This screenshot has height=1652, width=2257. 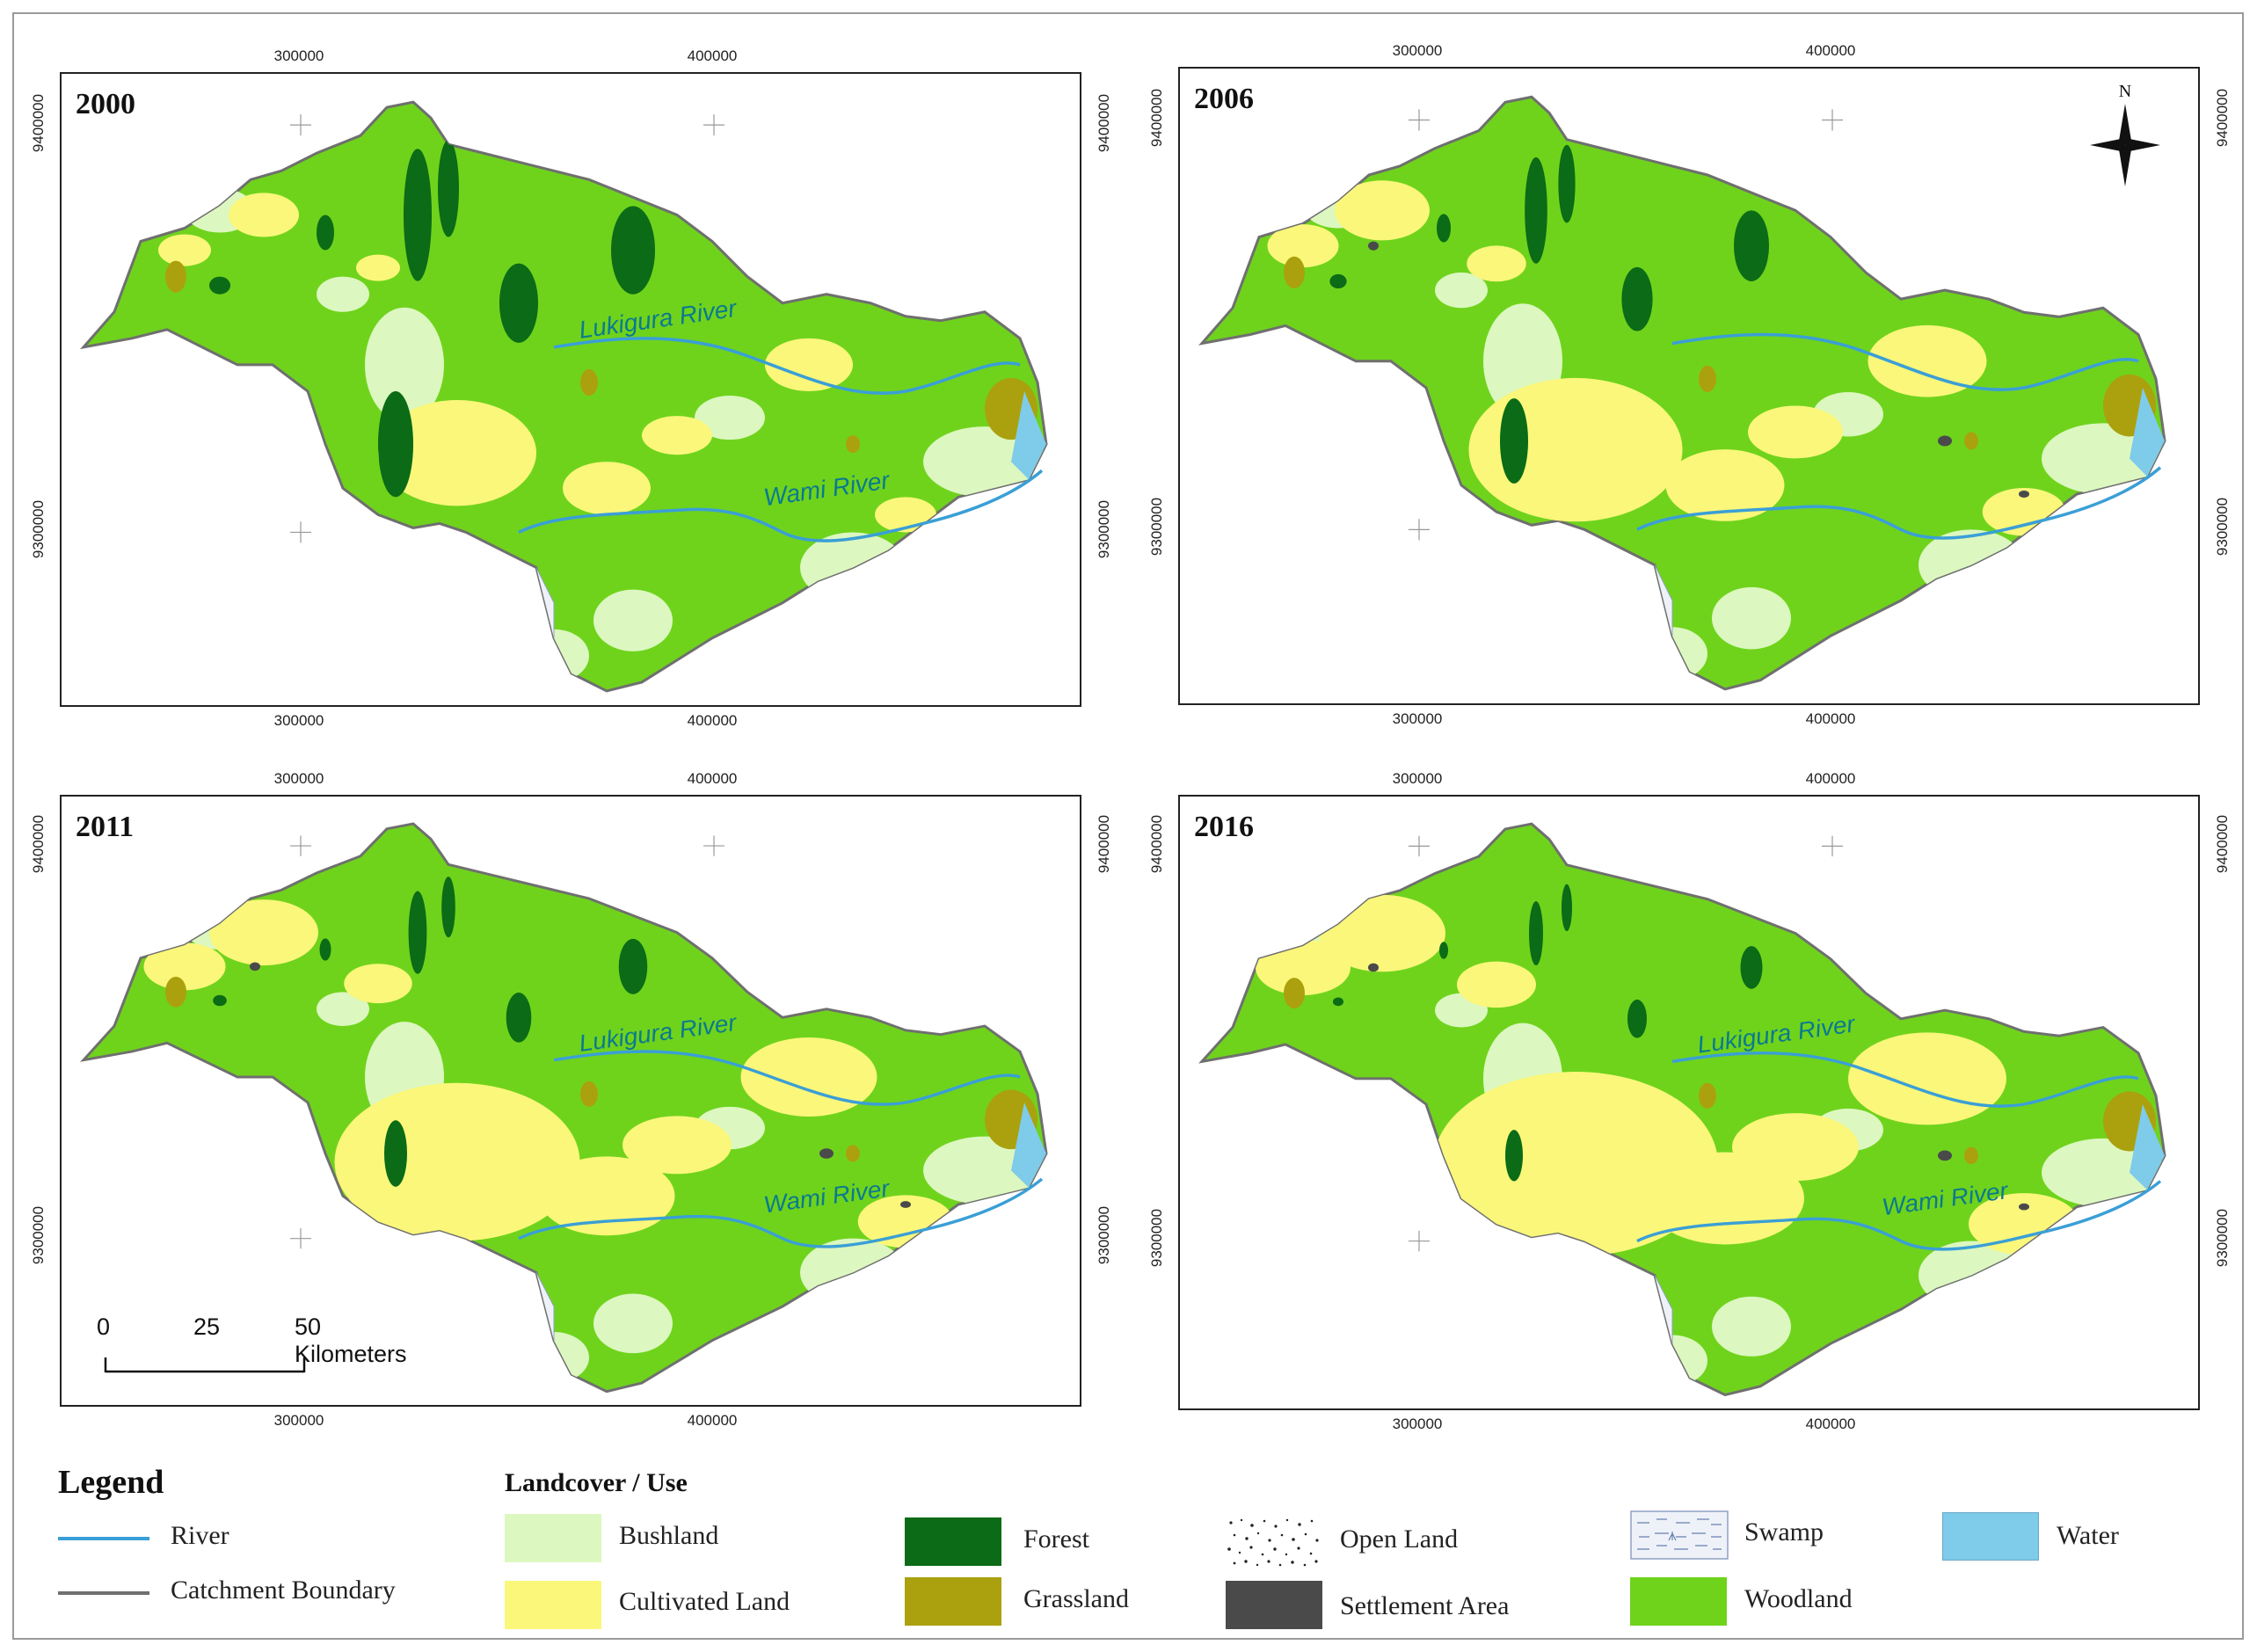 I want to click on river-line-sample, so click(x=103, y=1538).